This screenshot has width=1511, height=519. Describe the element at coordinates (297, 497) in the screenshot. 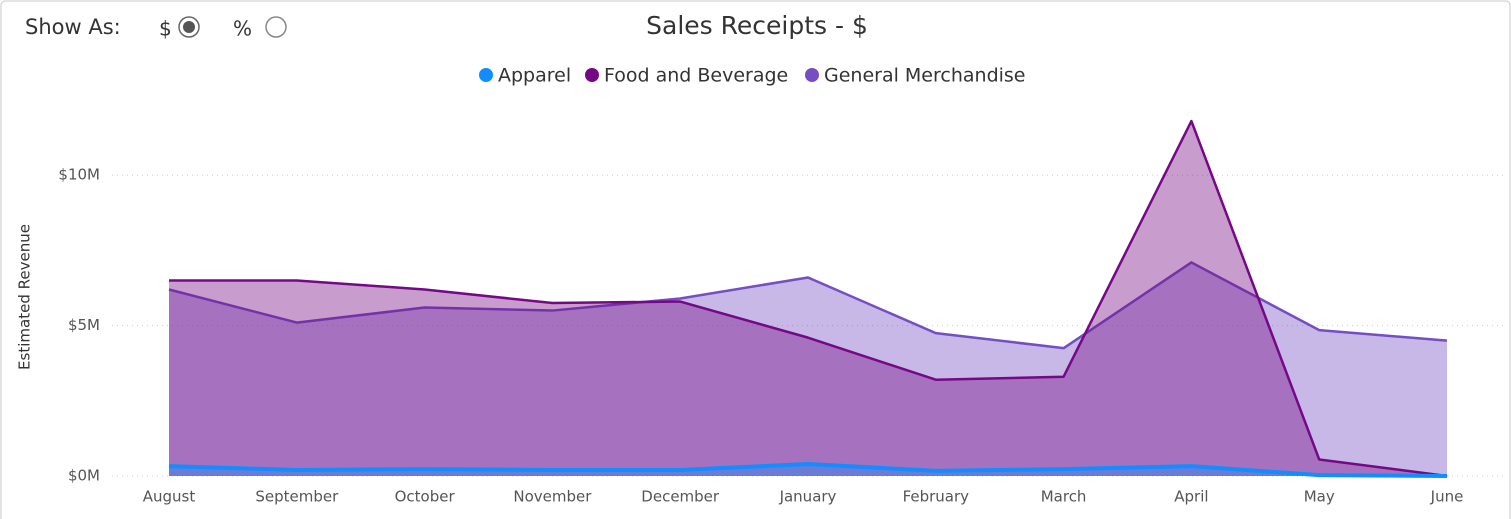

I see `x-tick-label: September` at that location.